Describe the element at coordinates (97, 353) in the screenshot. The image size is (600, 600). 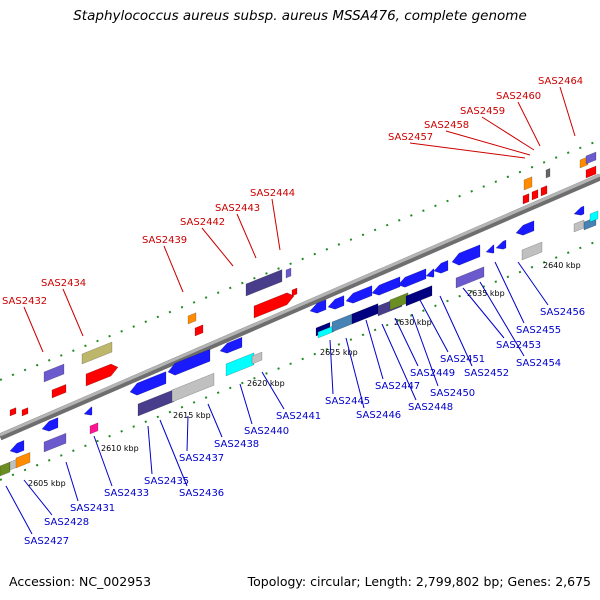
I see `gene-khaki` at that location.